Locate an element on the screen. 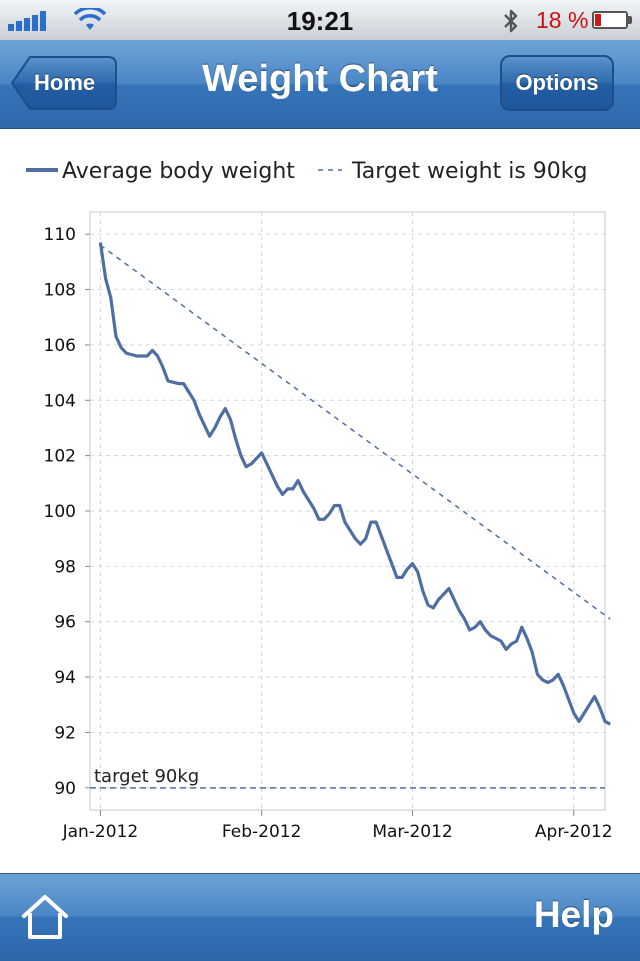  battery-percentage: 18 % is located at coordinates (562, 20).